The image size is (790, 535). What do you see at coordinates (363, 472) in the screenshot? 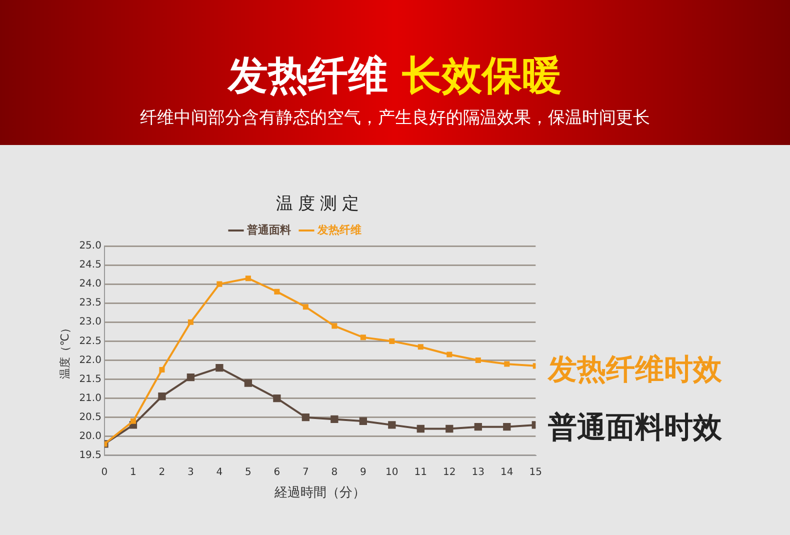
I see `x-tick-label: 9` at bounding box center [363, 472].